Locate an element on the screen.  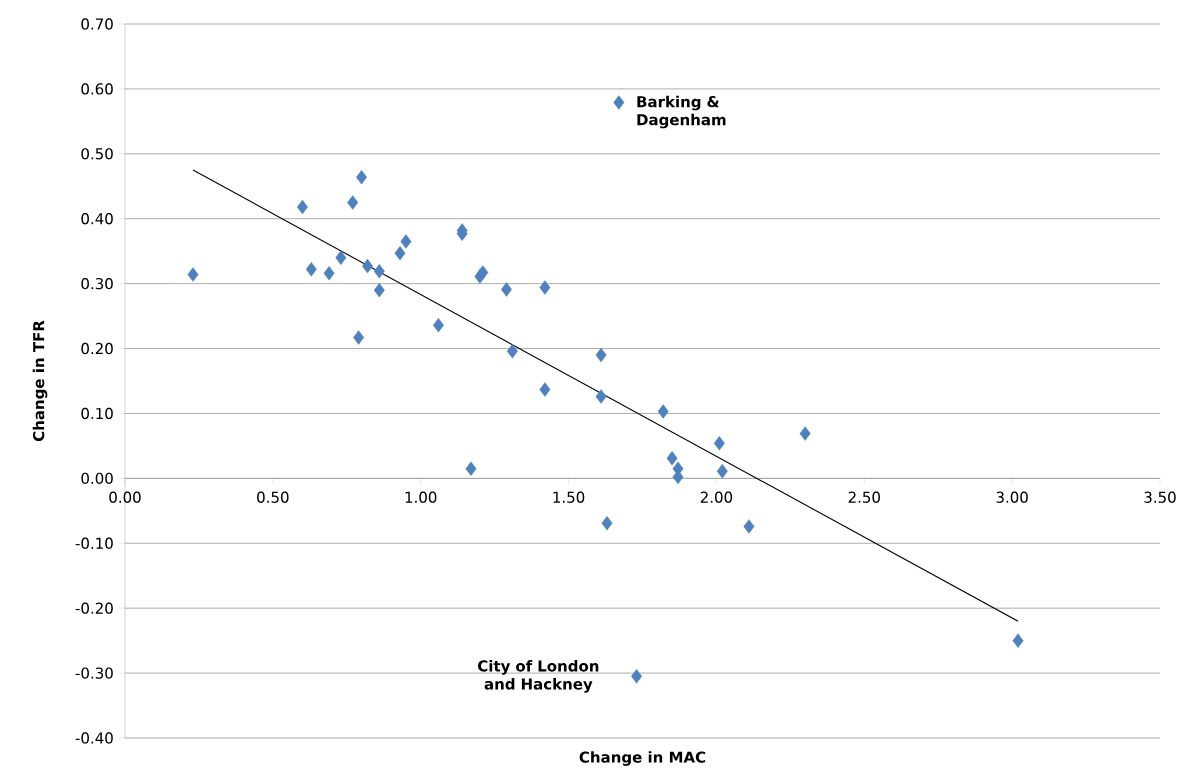
x-axis-title: Change in MAC is located at coordinates (642, 758).